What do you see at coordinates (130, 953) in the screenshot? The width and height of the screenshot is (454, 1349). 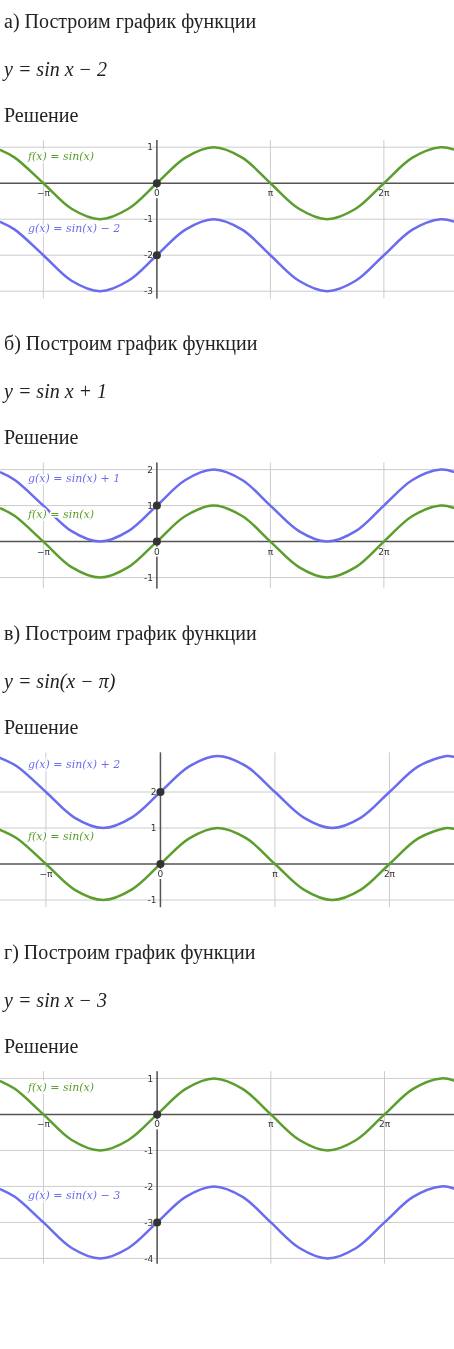 I see `chart-title: г) Построим график функции` at bounding box center [130, 953].